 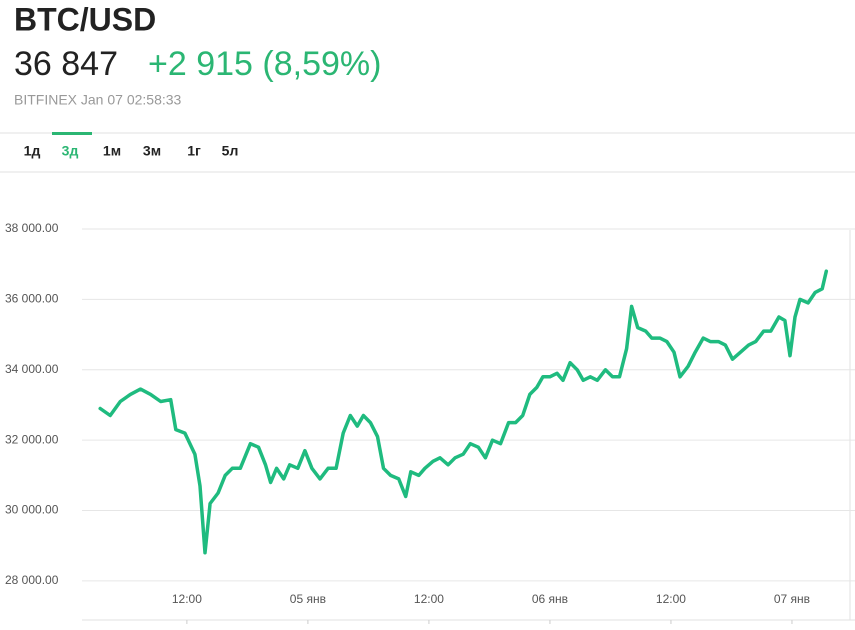 I want to click on y-tick-label: 30 000.00, so click(x=32, y=510).